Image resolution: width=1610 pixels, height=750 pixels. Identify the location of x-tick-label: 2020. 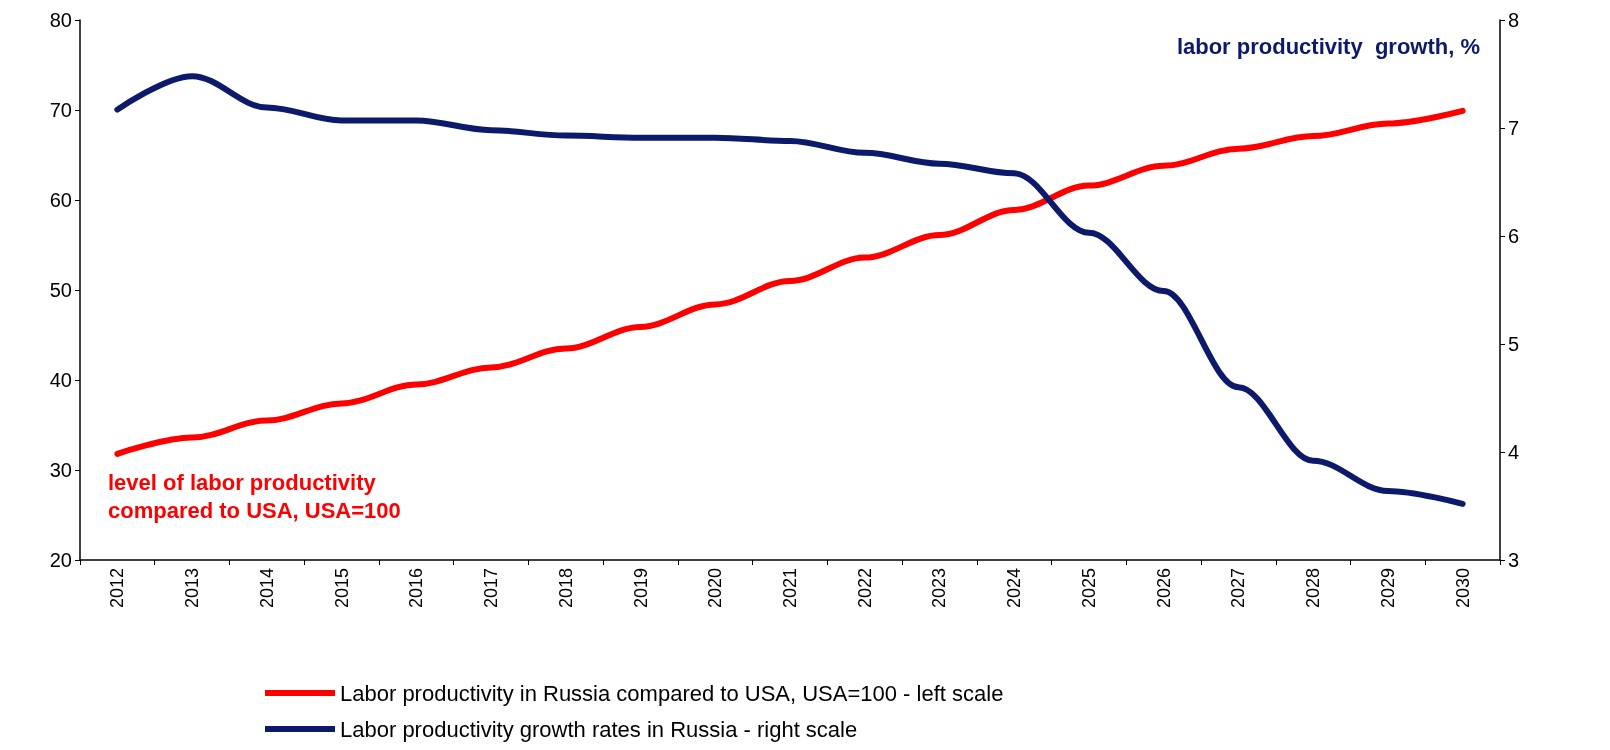
(715, 588).